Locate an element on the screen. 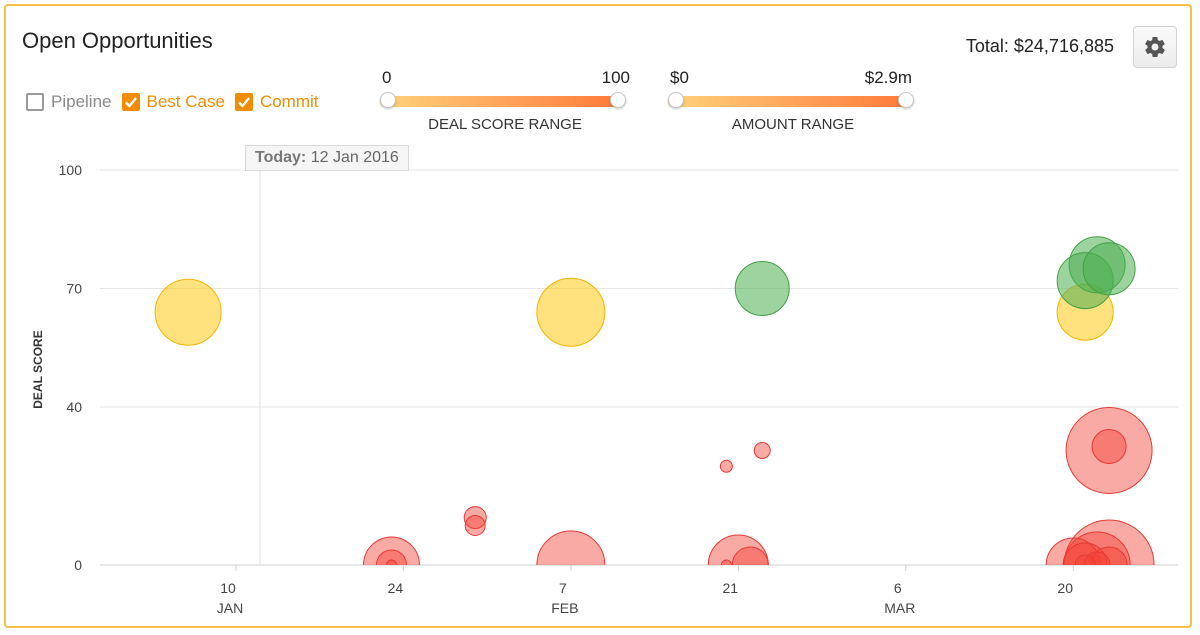 The height and width of the screenshot is (635, 1200). deal-score-track is located at coordinates (500, 101).